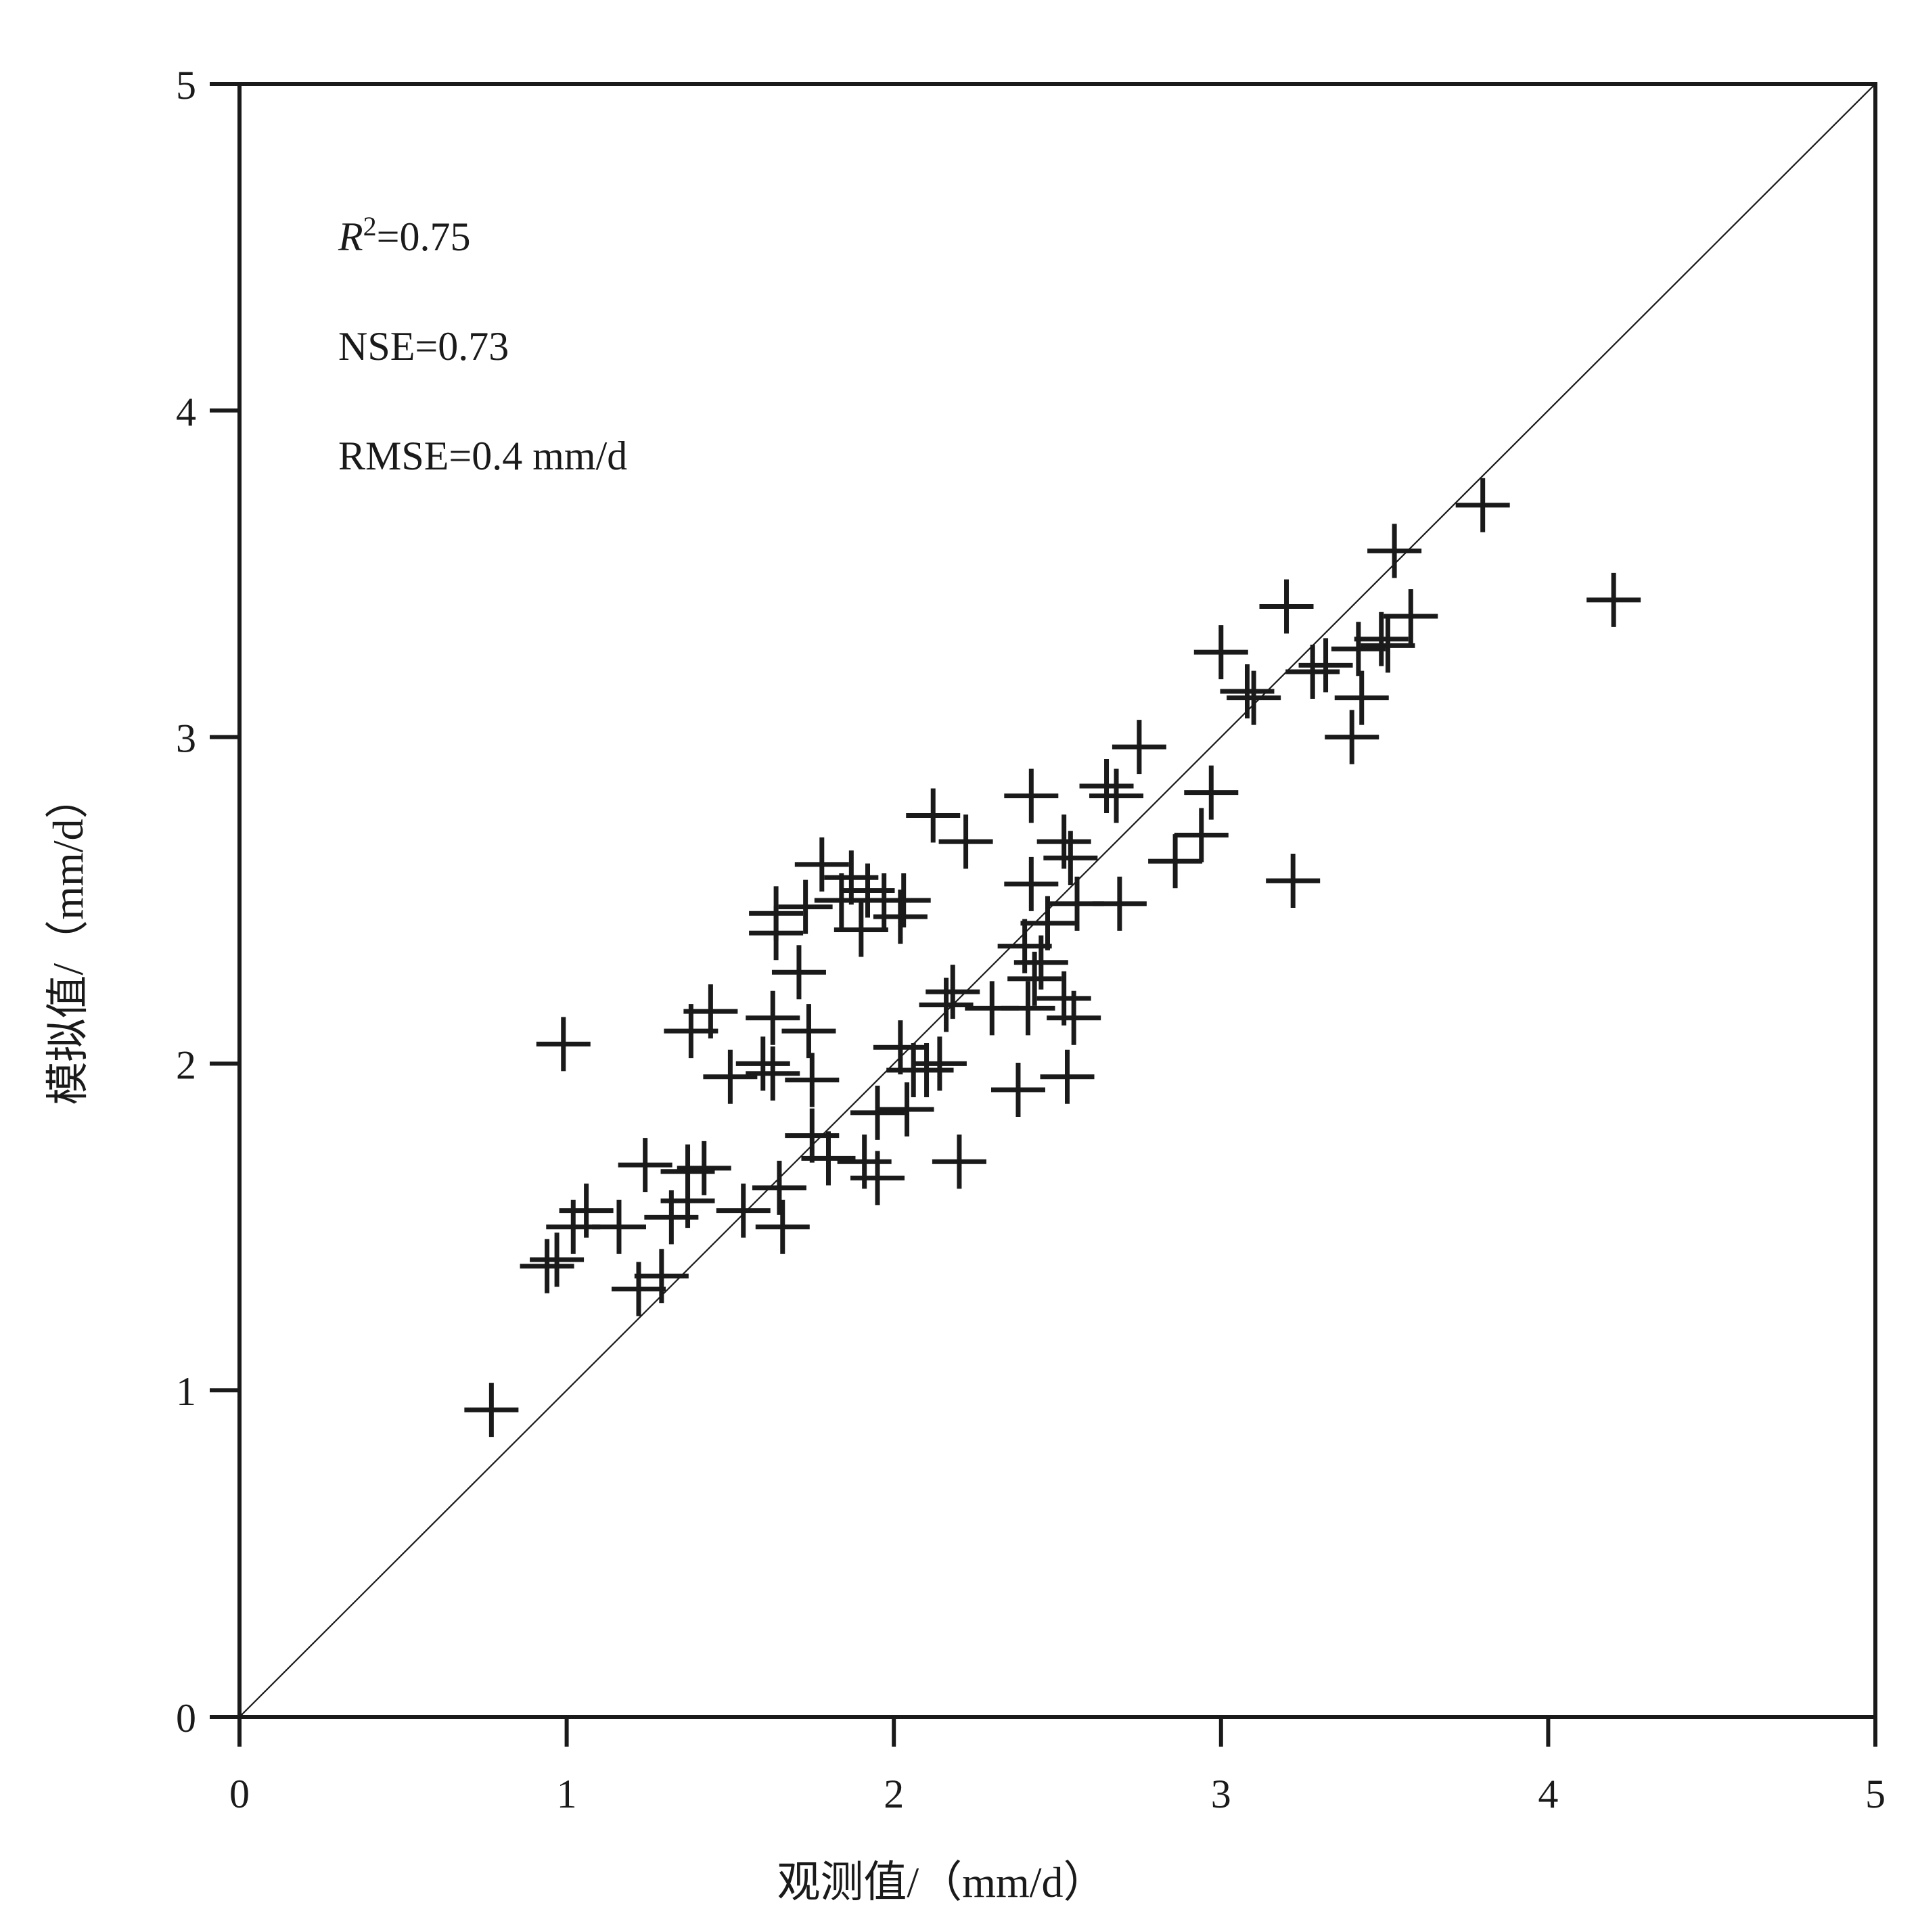  Describe the element at coordinates (482, 456) in the screenshot. I see `rmse-annotation: RMSE=0.4 mm/d` at that location.